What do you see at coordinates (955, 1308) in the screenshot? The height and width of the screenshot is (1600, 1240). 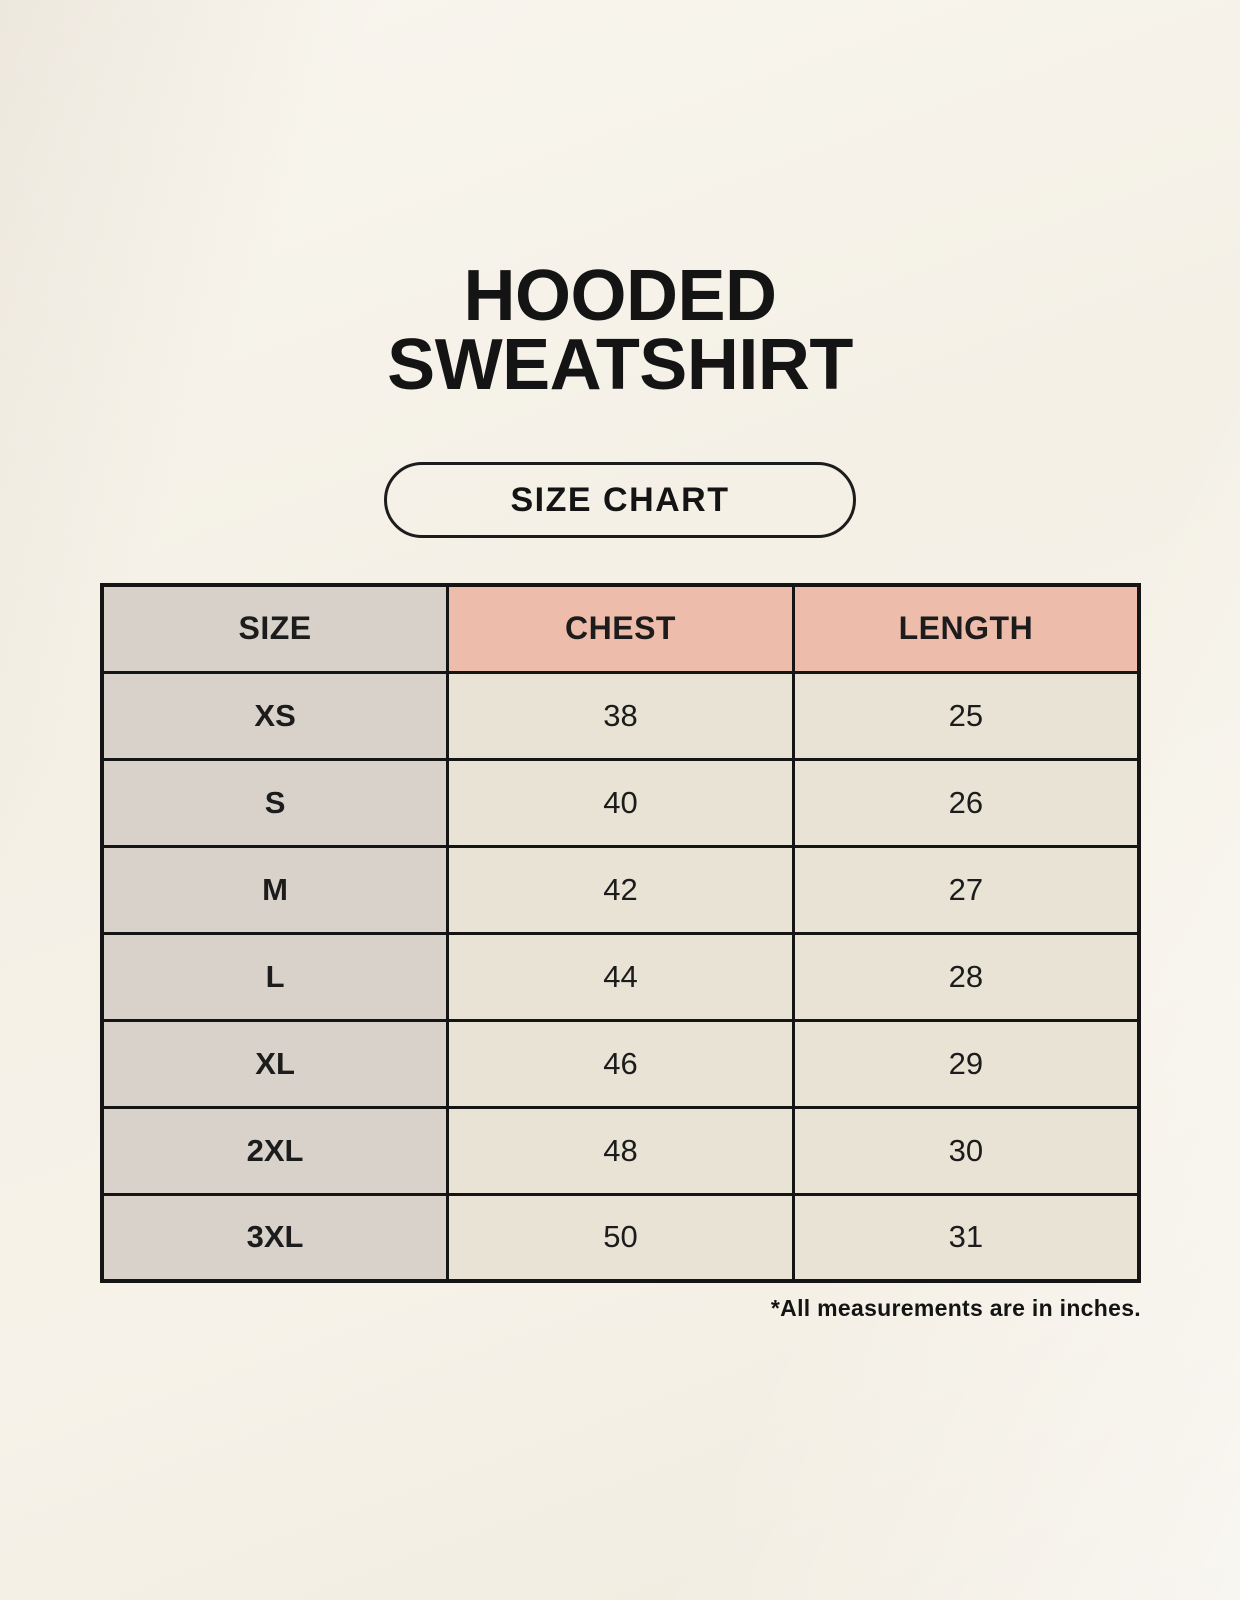 I see `measurements-footnote: *All measurements are in inches.` at bounding box center [955, 1308].